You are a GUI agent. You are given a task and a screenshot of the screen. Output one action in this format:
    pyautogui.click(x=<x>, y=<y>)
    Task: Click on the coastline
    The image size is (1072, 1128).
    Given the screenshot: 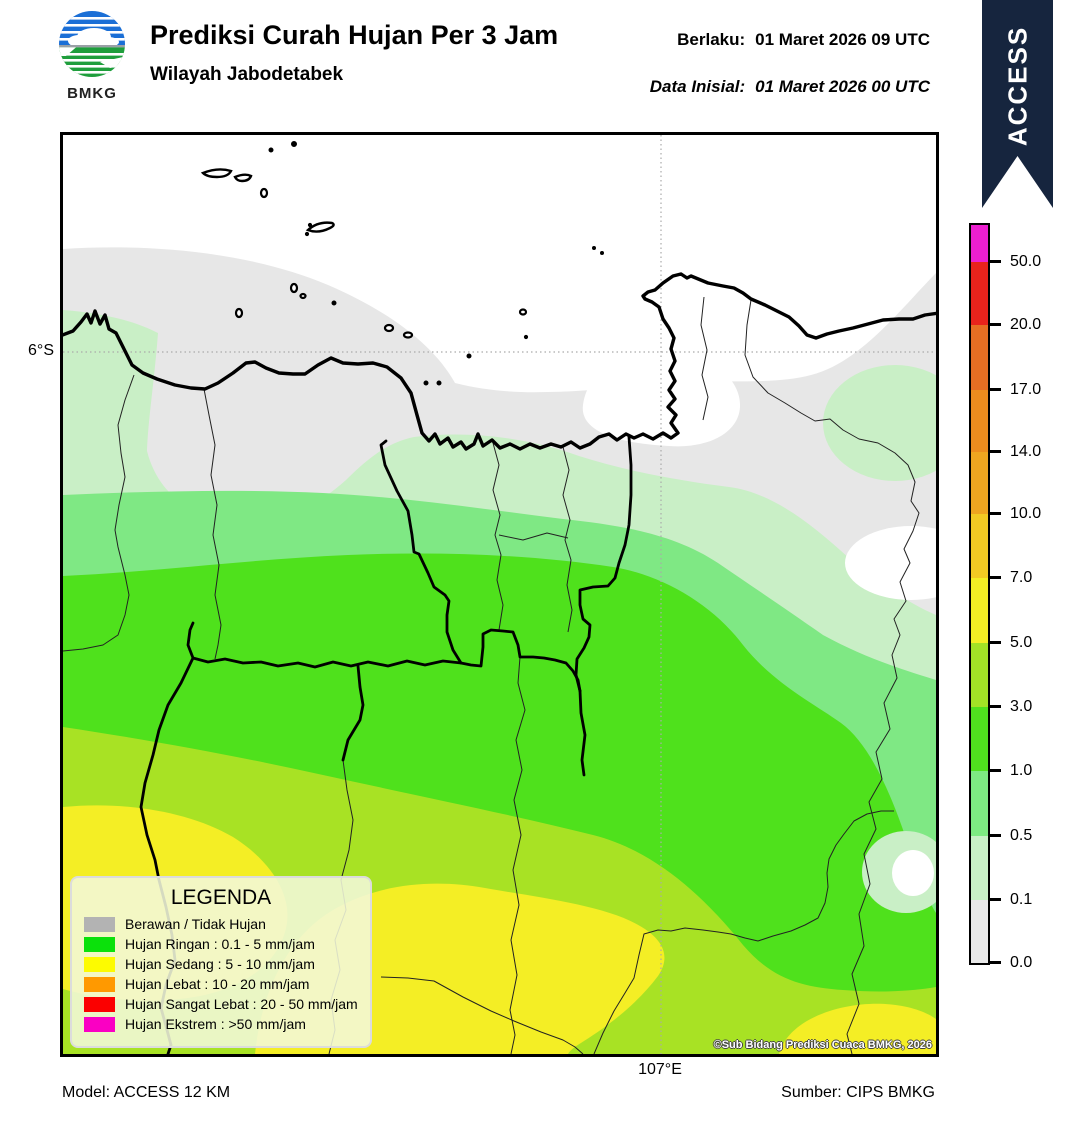 What is the action you would take?
    pyautogui.click(x=499, y=361)
    